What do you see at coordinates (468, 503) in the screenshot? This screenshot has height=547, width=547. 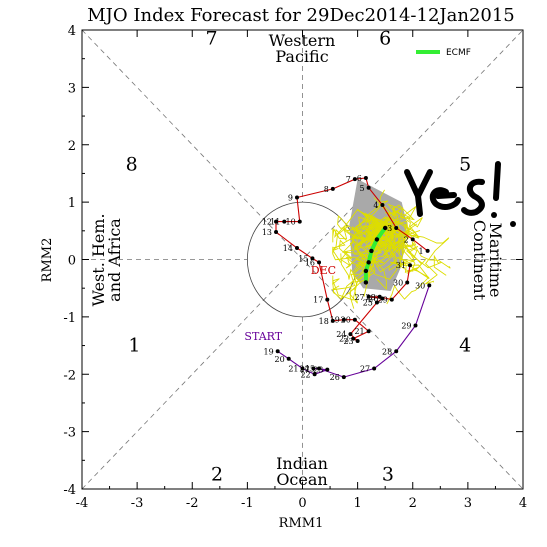 I see `x-tick-label: 3` at bounding box center [468, 503].